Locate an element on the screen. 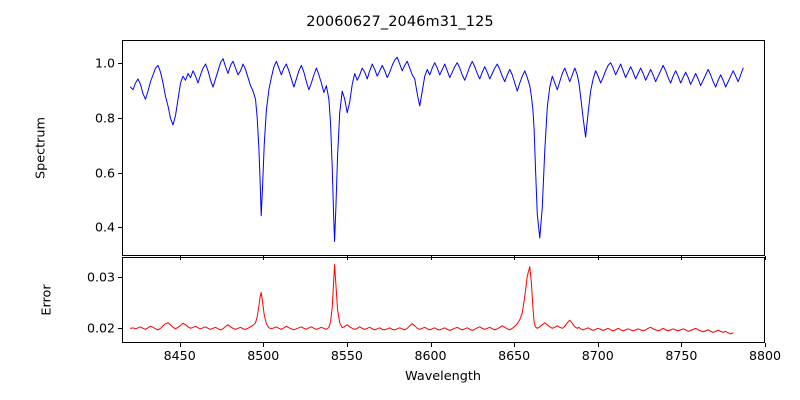  x-tick-label: 8600 is located at coordinates (430, 355).